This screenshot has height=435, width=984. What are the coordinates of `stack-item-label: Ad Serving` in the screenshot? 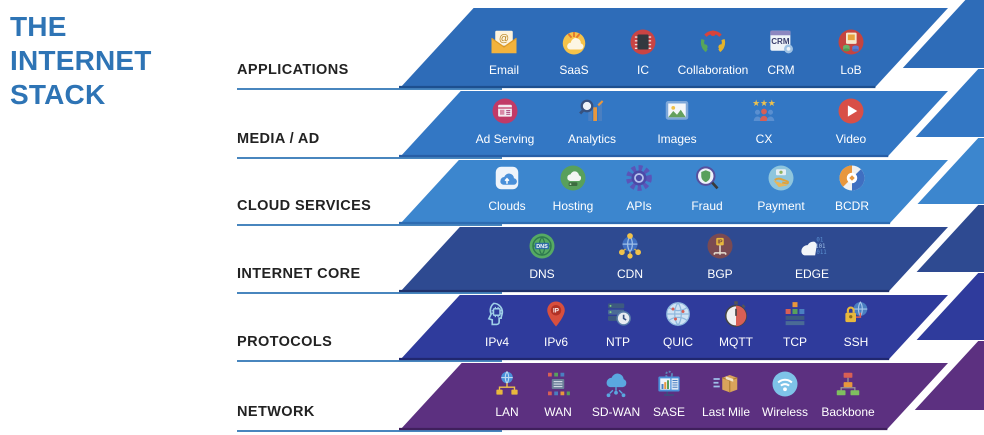 It's located at (505, 139).